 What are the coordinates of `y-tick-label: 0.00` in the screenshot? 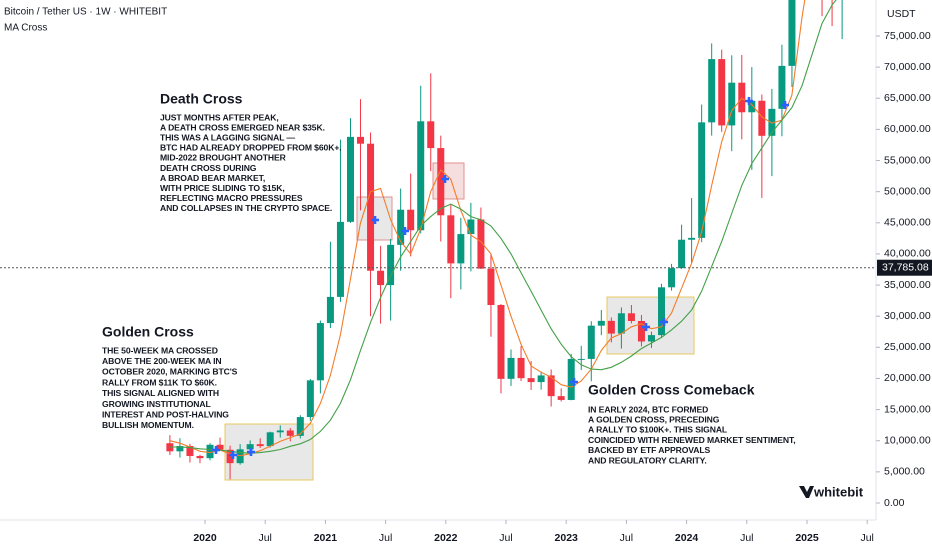 It's located at (894, 503).